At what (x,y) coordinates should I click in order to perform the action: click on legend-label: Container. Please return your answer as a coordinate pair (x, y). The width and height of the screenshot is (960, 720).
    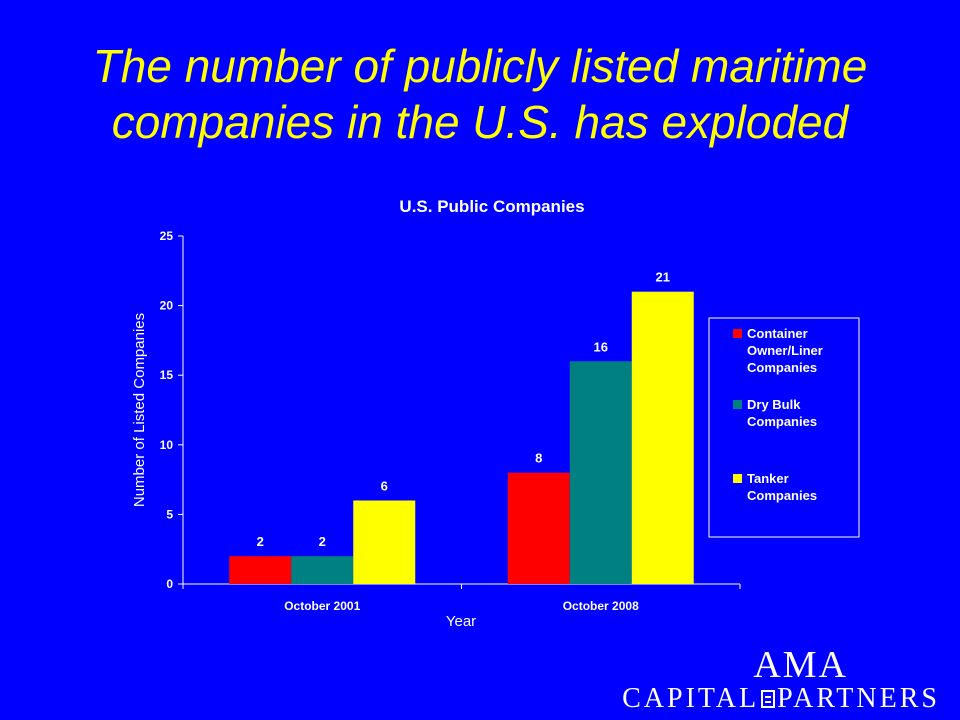
    Looking at the image, I should click on (777, 333).